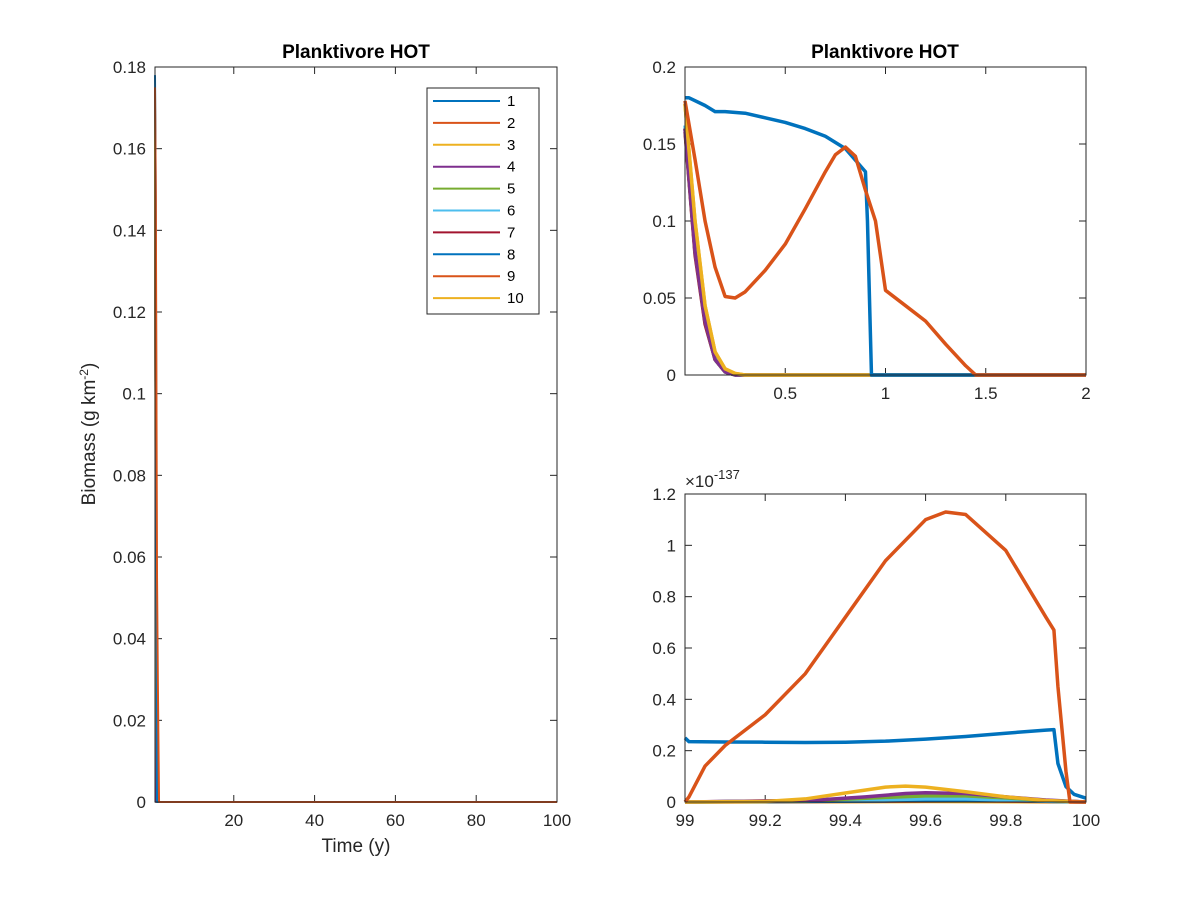 The image size is (1200, 900). Describe the element at coordinates (885, 393) in the screenshot. I see `x-tick-label: 1` at that location.